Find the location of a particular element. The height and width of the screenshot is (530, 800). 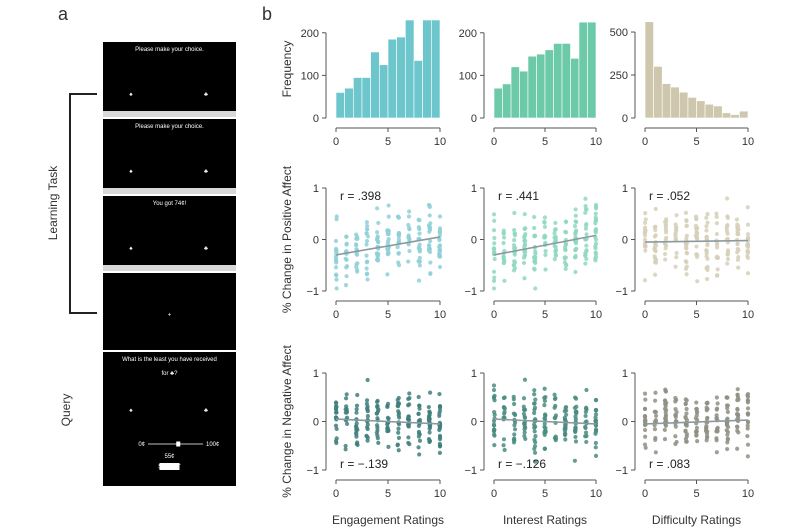

y-axis-title: % Change in Positive Affect is located at coordinates (287, 239).